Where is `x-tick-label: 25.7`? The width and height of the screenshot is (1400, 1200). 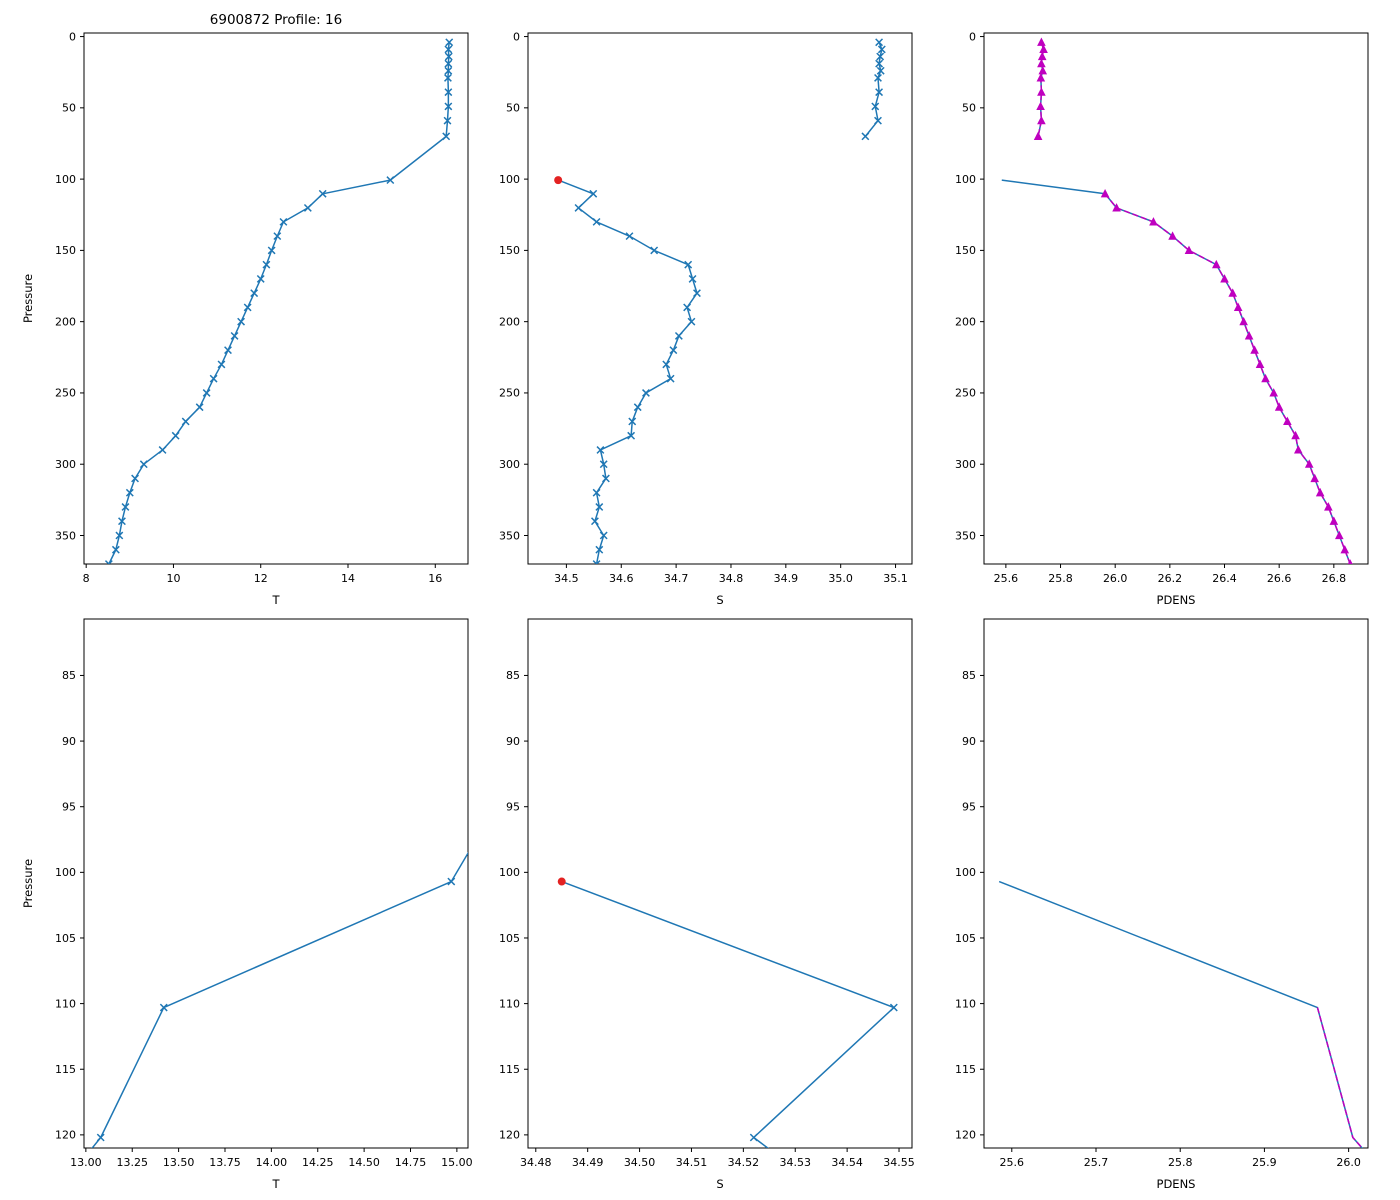 x-tick-label: 25.7 is located at coordinates (1096, 1162).